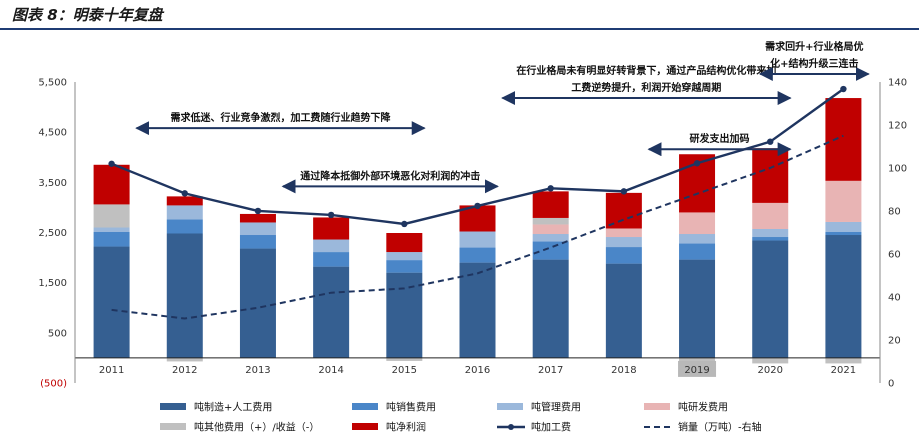 Image resolution: width=919 pixels, height=438 pixels. Describe the element at coordinates (623, 310) in the screenshot. I see `bar-manufacturing-2018` at that location.